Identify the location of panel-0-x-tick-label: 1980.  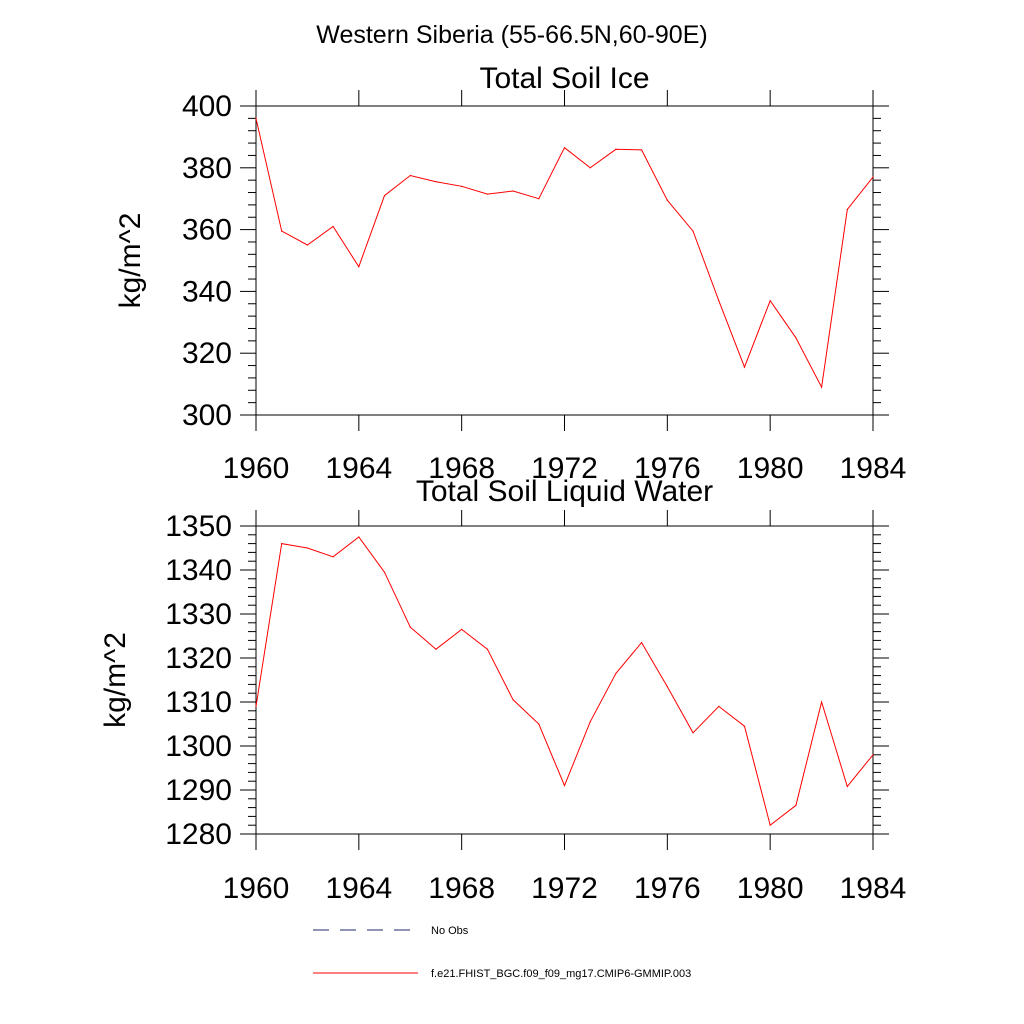
(770, 468).